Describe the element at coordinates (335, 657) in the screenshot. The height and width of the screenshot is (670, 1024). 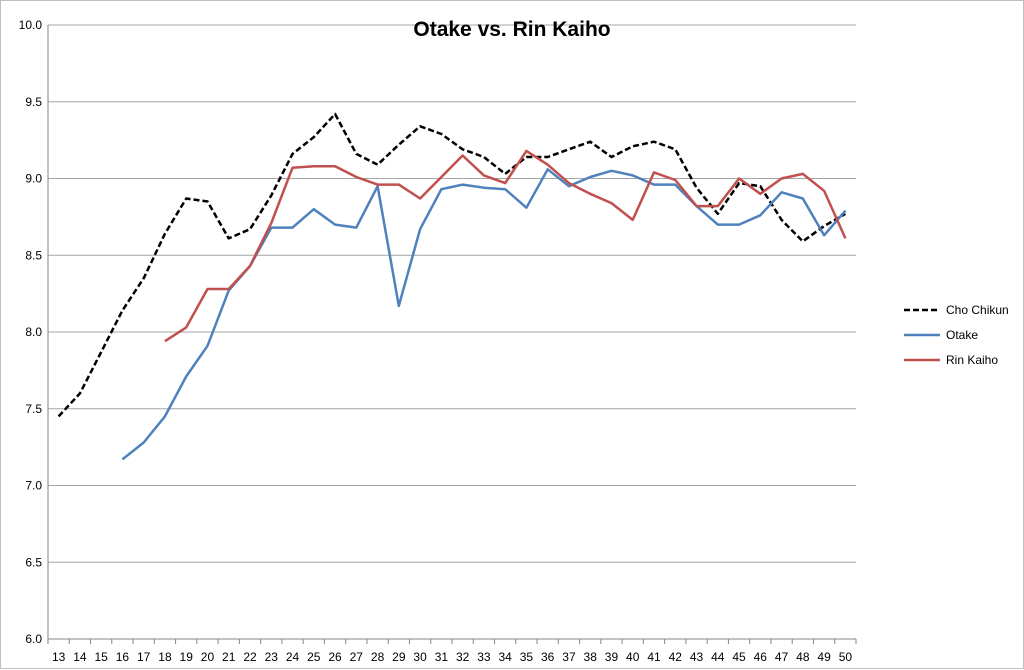
I see `x-tick-label: 26` at that location.